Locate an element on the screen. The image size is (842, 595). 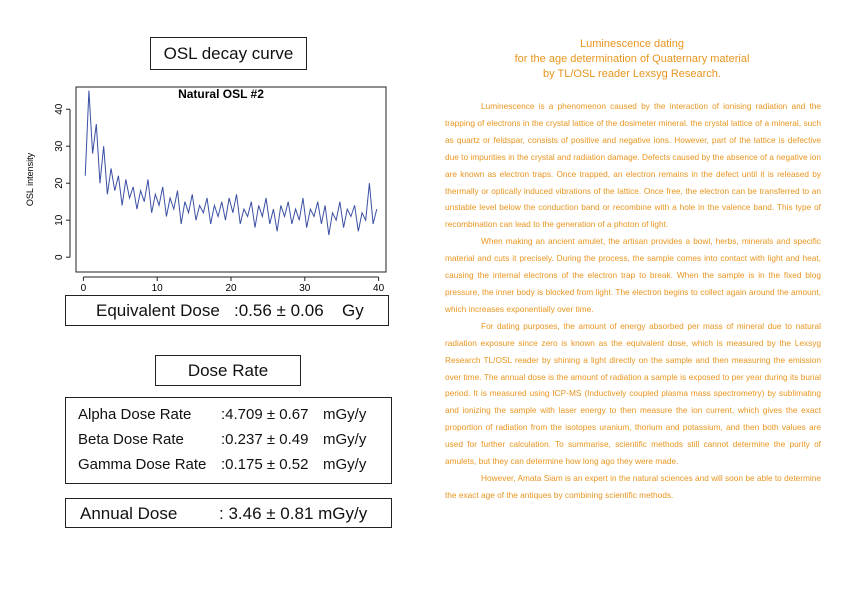
curve-title: OSL decay curve is located at coordinates (228, 53).